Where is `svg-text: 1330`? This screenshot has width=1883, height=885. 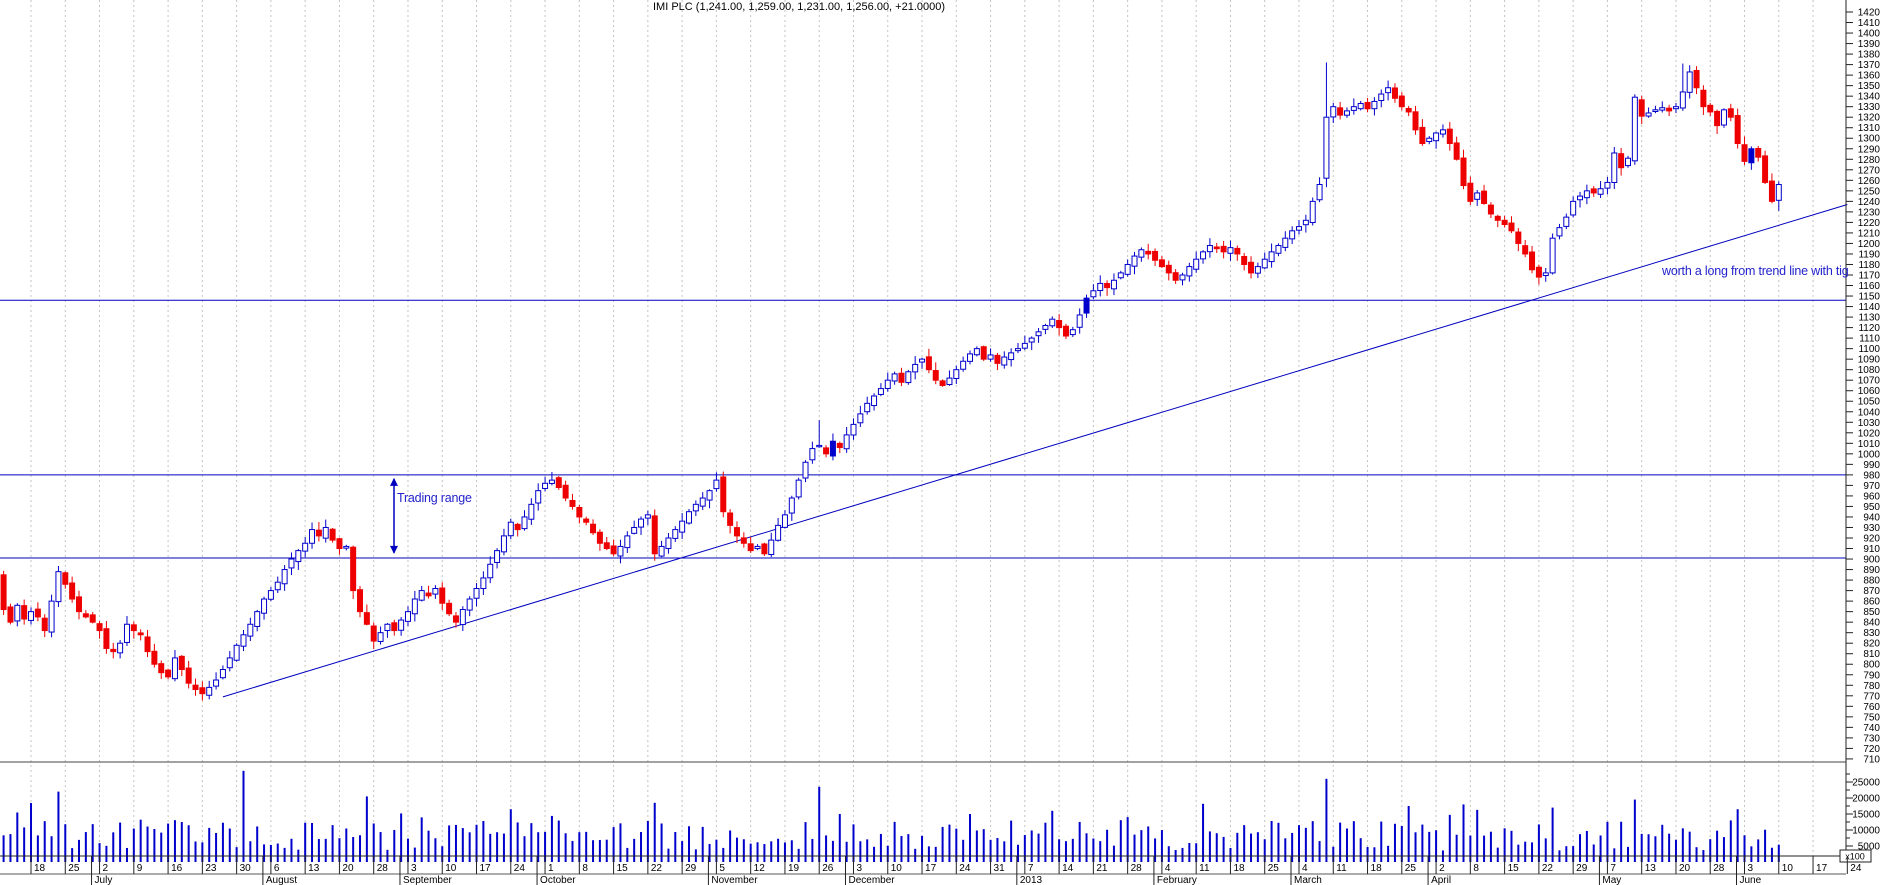
svg-text: 1330 is located at coordinates (1869, 107).